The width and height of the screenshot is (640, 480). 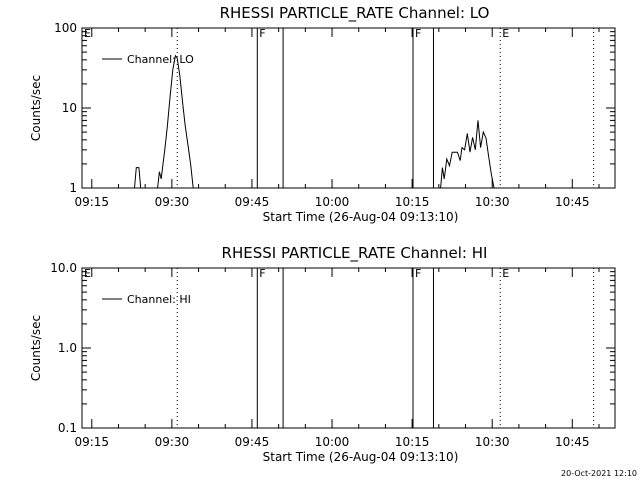 What do you see at coordinates (159, 299) in the screenshot?
I see `legend-label: Channel: HI` at bounding box center [159, 299].